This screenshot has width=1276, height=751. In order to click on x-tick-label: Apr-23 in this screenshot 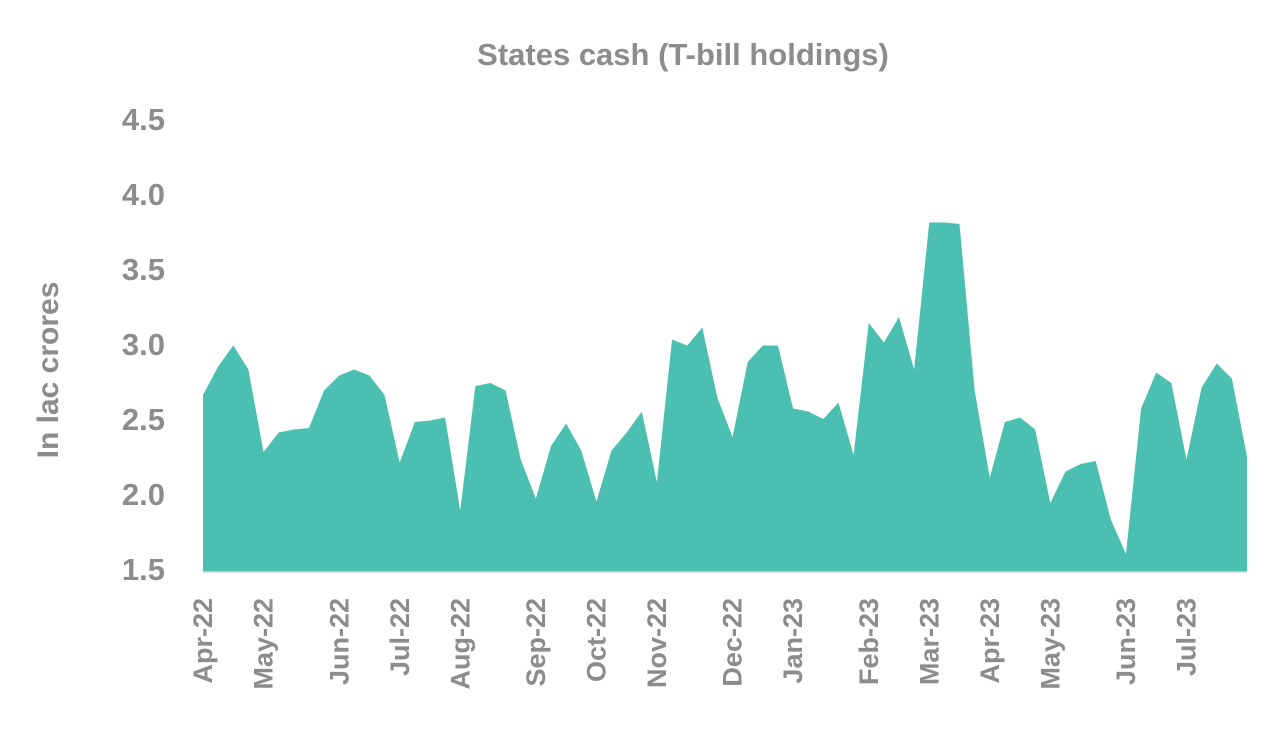, I will do `click(990, 641)`.